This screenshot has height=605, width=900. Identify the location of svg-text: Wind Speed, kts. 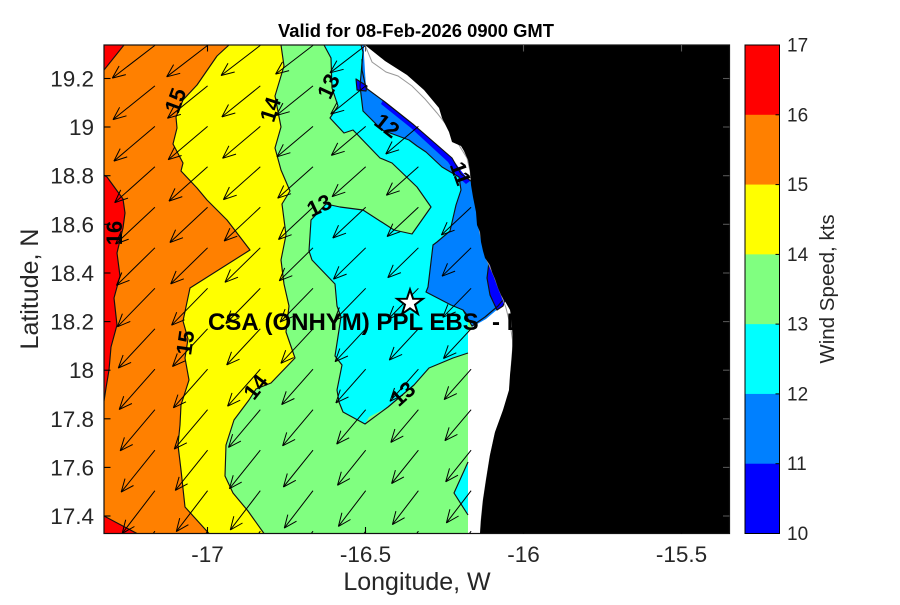
(827, 288).